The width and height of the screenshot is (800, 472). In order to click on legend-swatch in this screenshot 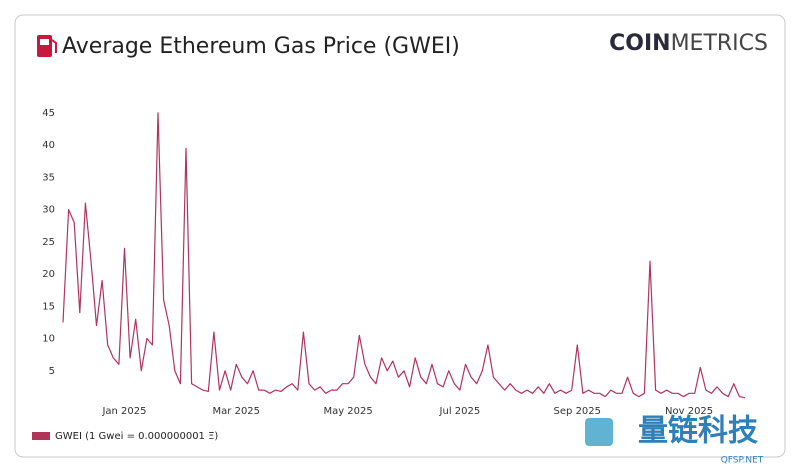, I will do `click(41, 436)`.